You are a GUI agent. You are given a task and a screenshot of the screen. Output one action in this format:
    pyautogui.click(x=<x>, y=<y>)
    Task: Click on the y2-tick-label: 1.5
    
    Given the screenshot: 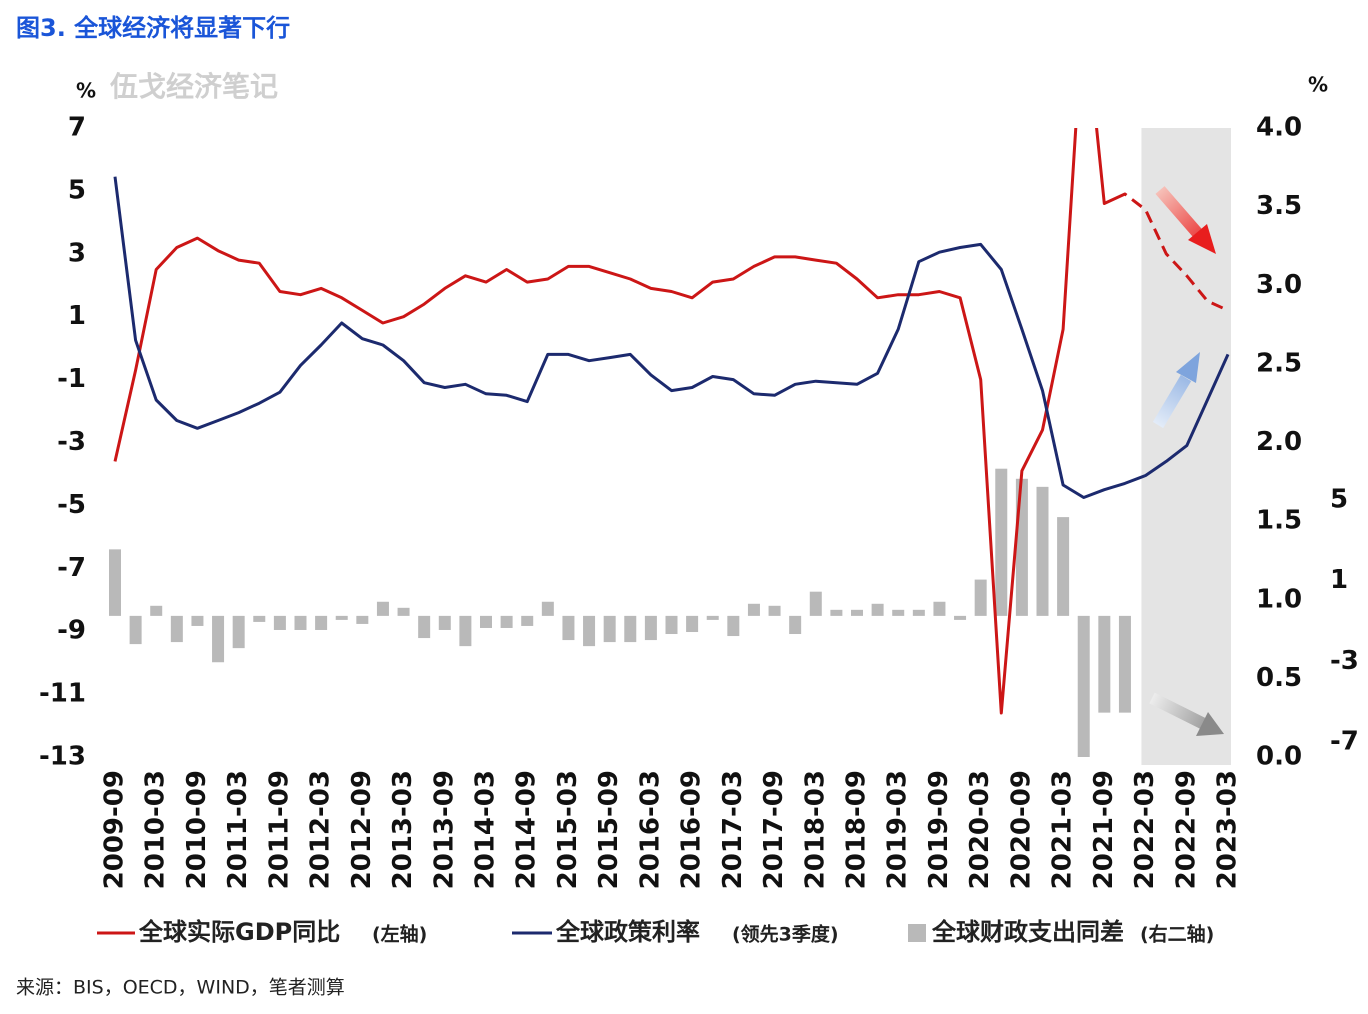 What is the action you would take?
    pyautogui.click(x=1279, y=521)
    